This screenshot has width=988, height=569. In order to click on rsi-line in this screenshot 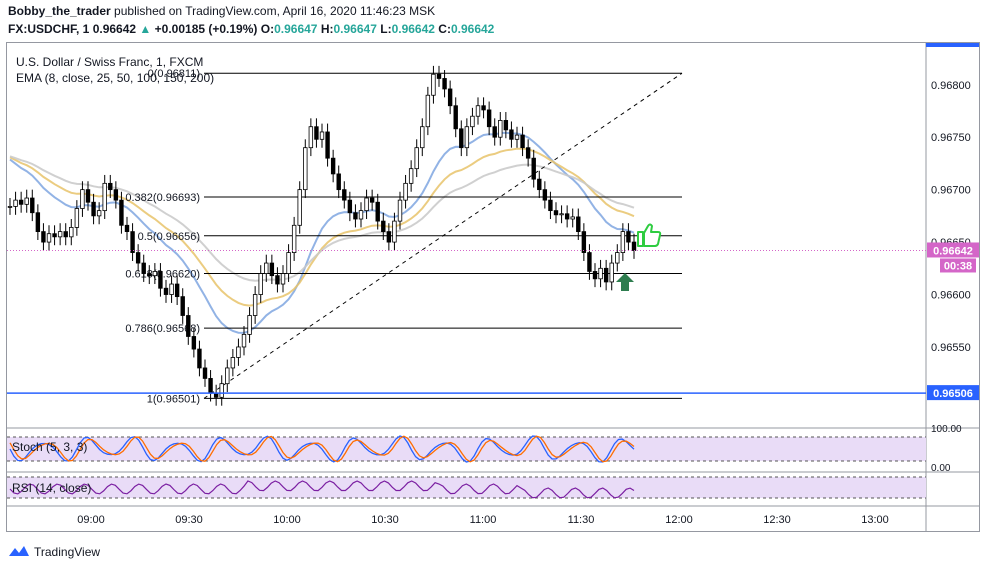, I will do `click(322, 489)`.